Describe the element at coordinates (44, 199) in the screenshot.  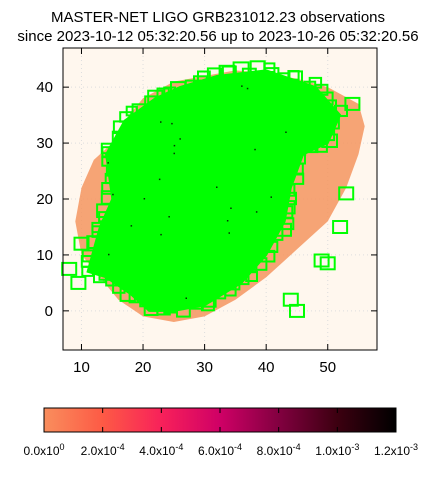
I see `y-tick-label: 20` at that location.